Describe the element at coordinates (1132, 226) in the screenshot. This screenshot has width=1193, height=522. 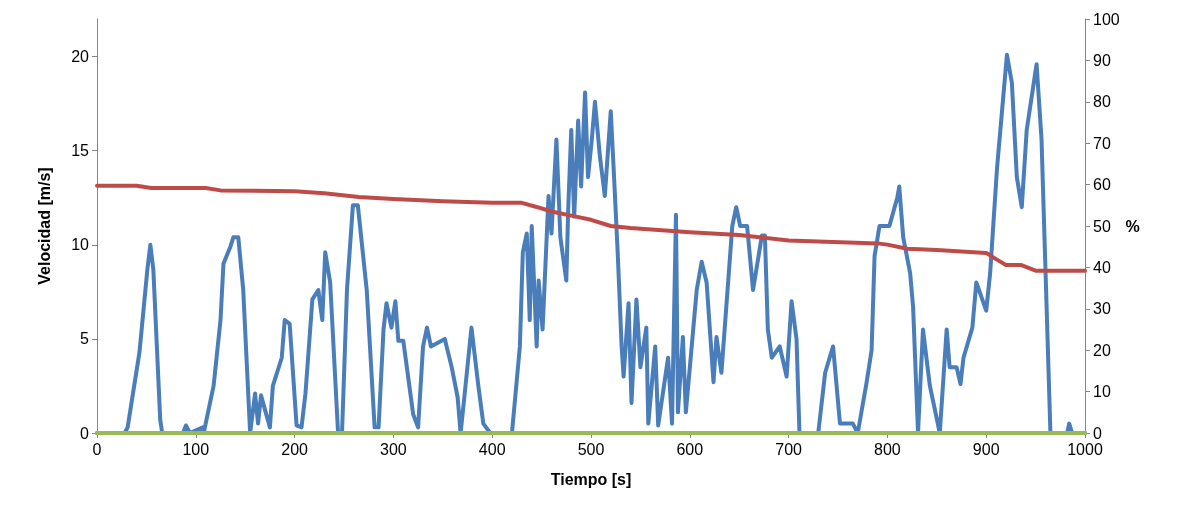
I see `y2-axis-title: %` at that location.